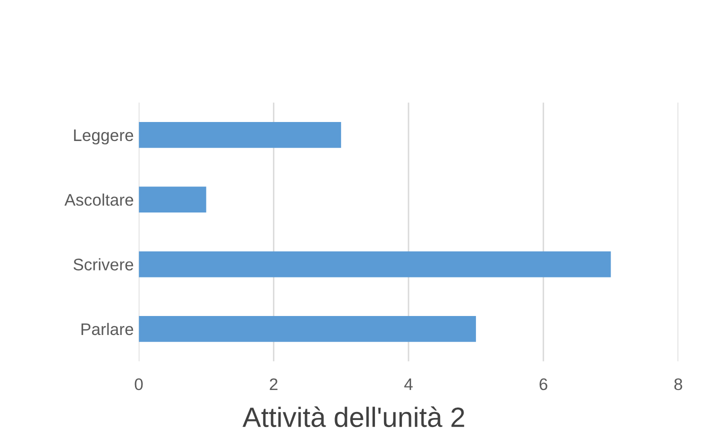 The width and height of the screenshot is (708, 446). Describe the element at coordinates (104, 264) in the screenshot. I see `y-tick-label: Scrivere` at that location.